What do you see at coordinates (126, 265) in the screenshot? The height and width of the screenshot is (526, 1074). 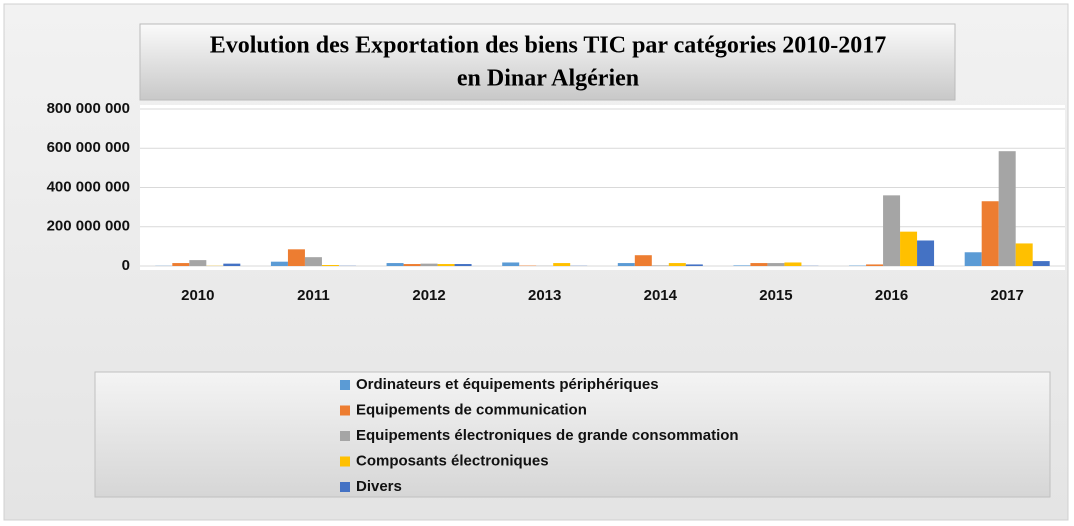 I see `y-tick-label: 0` at bounding box center [126, 265].